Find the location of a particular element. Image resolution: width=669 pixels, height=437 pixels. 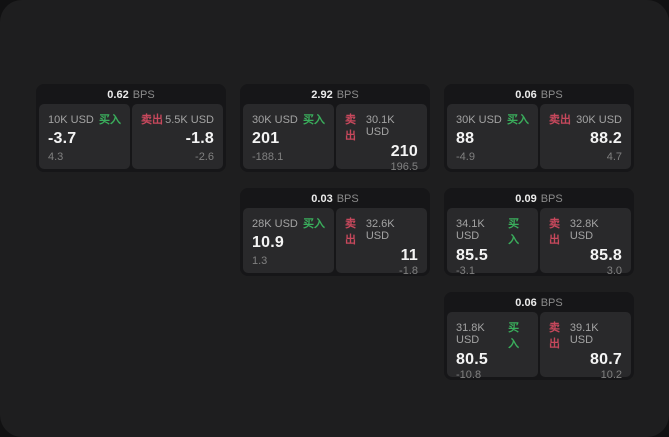

buy-panel-top: 28K USD 买入 is located at coordinates (288, 223).